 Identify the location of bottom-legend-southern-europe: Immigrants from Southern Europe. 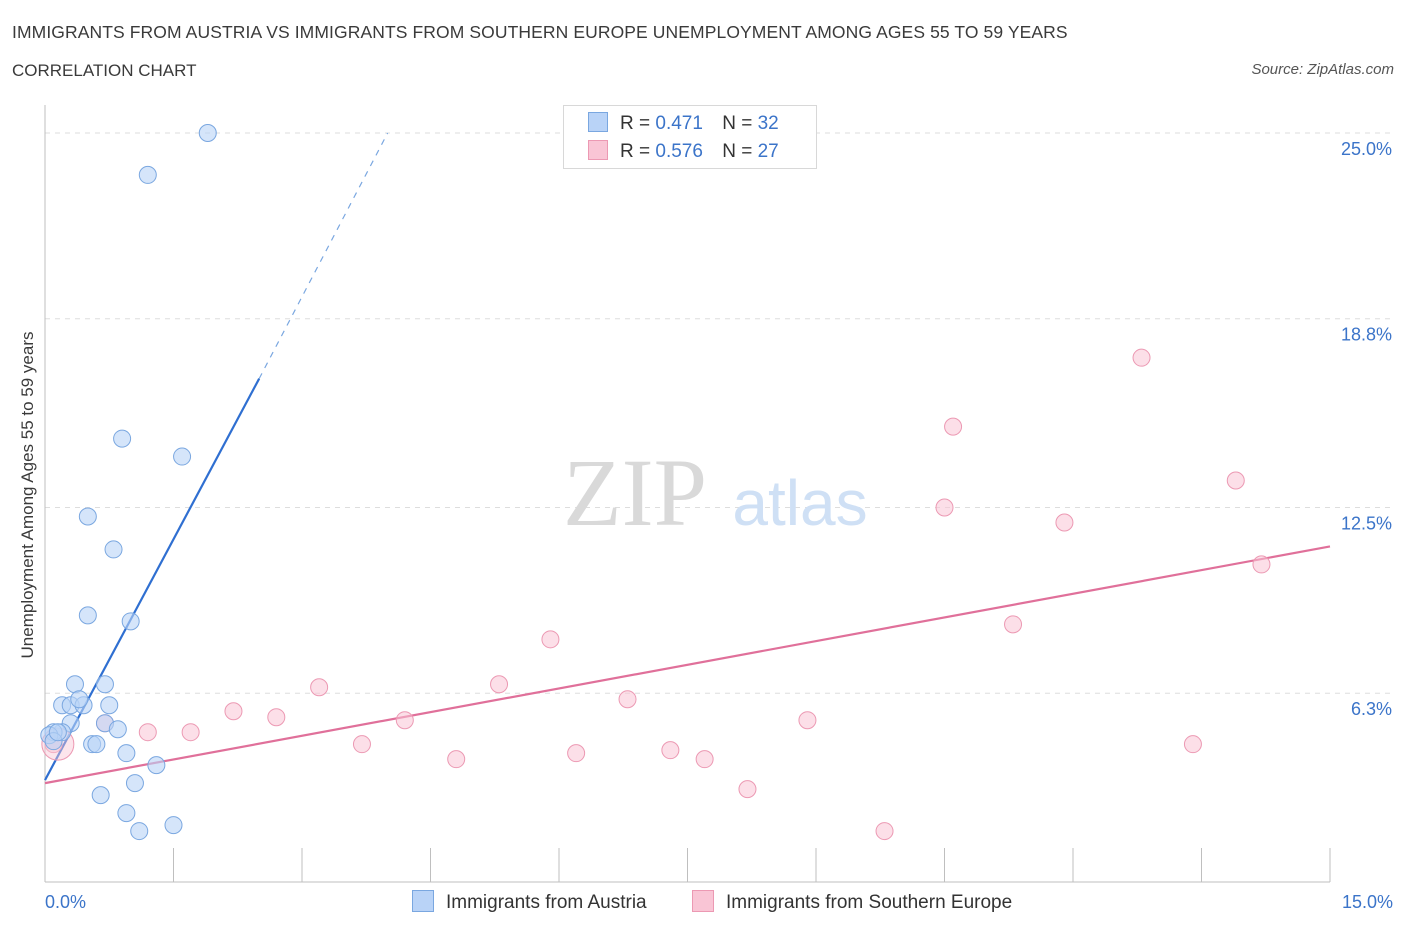
(852, 902).